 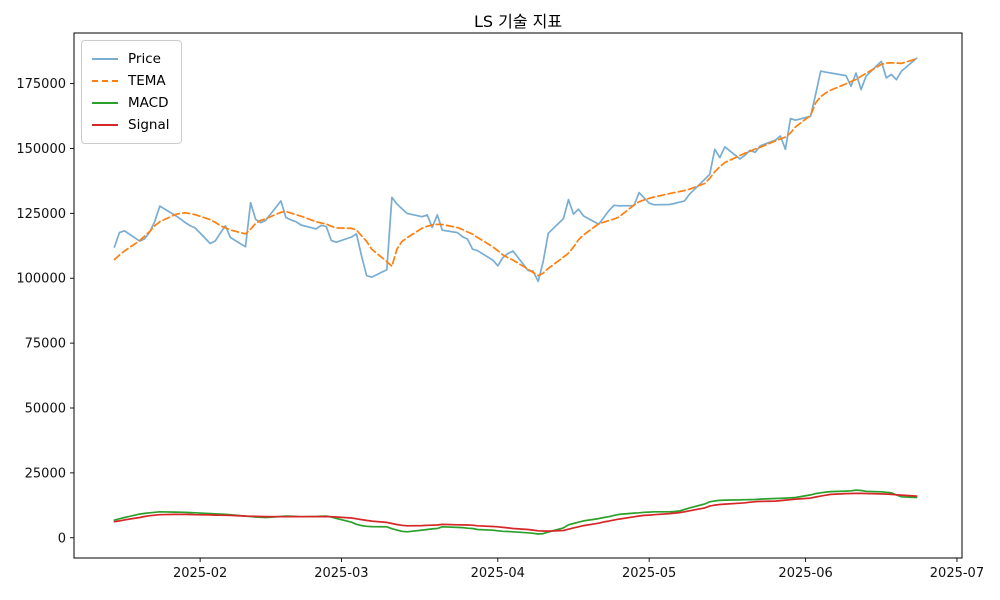 I want to click on legend-item-macd: MACD, so click(x=130, y=103).